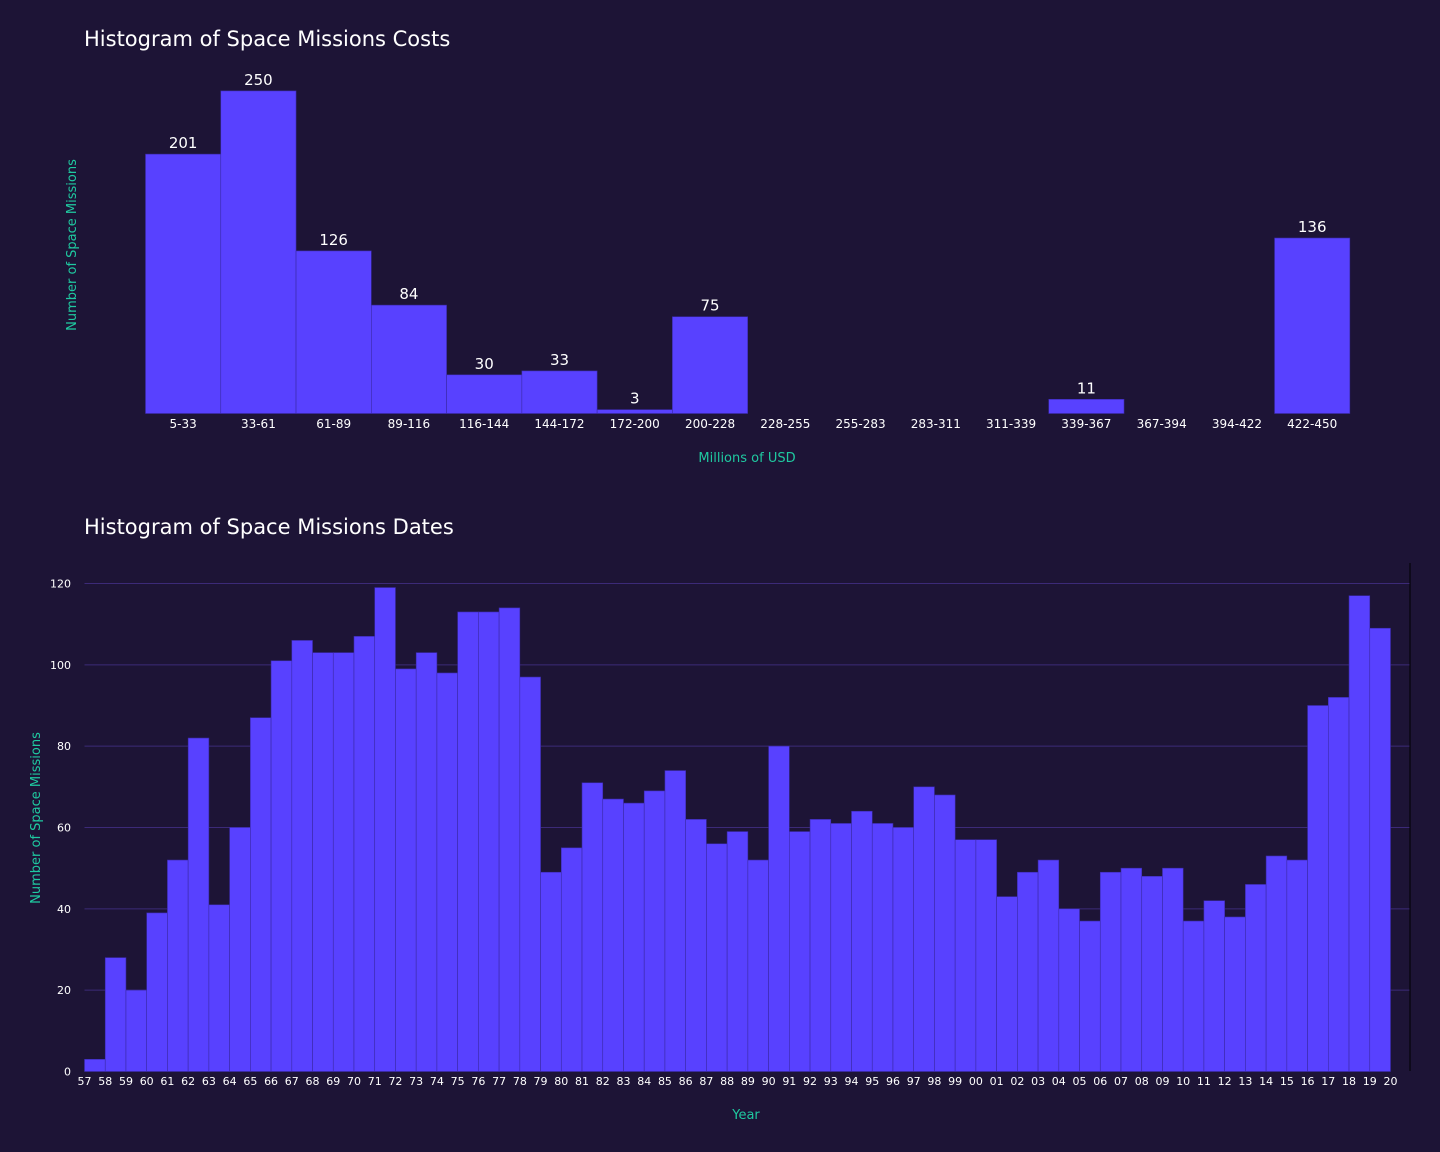 Image resolution: width=1440 pixels, height=1152 pixels. What do you see at coordinates (1287, 1081) in the screenshot?
I see `dates-x-tick-label: 15` at bounding box center [1287, 1081].